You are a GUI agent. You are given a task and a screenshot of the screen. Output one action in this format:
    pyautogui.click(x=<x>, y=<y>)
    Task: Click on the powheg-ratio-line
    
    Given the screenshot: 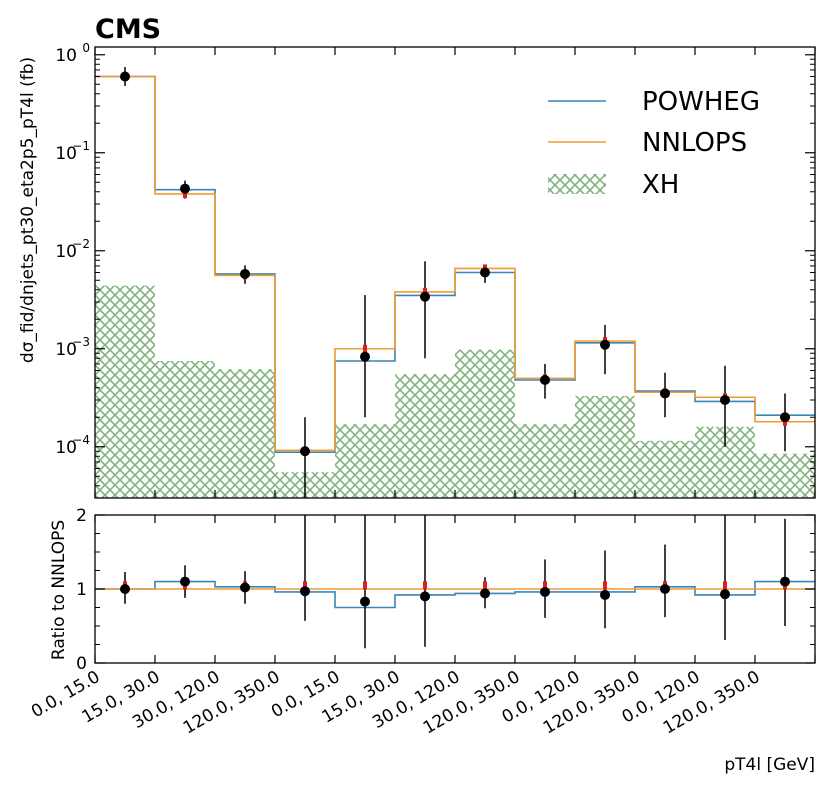 What is the action you would take?
    pyautogui.click(x=455, y=594)
    